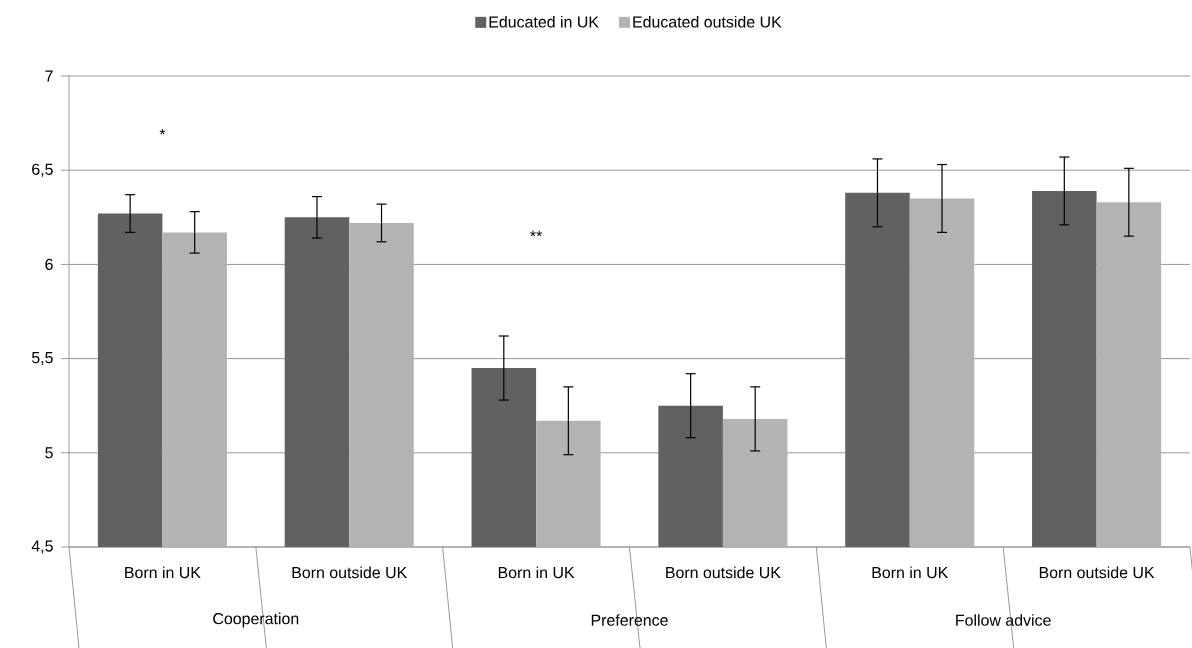 This screenshot has height=648, width=1192. What do you see at coordinates (536, 233) in the screenshot?
I see `annotation: **` at bounding box center [536, 233].